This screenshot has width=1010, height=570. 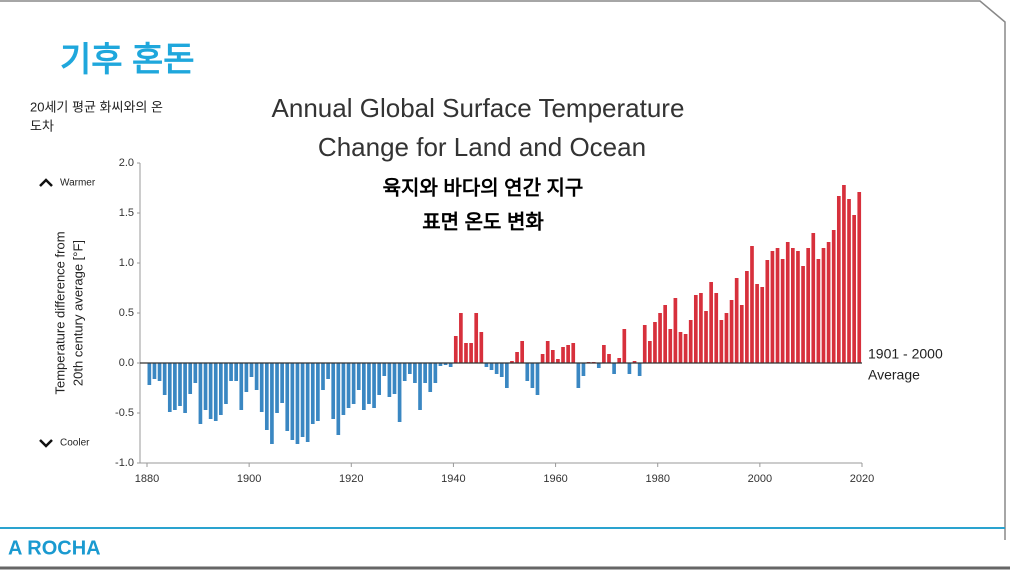 What do you see at coordinates (126, 363) in the screenshot?
I see `y-tick-label: 0.0` at bounding box center [126, 363].